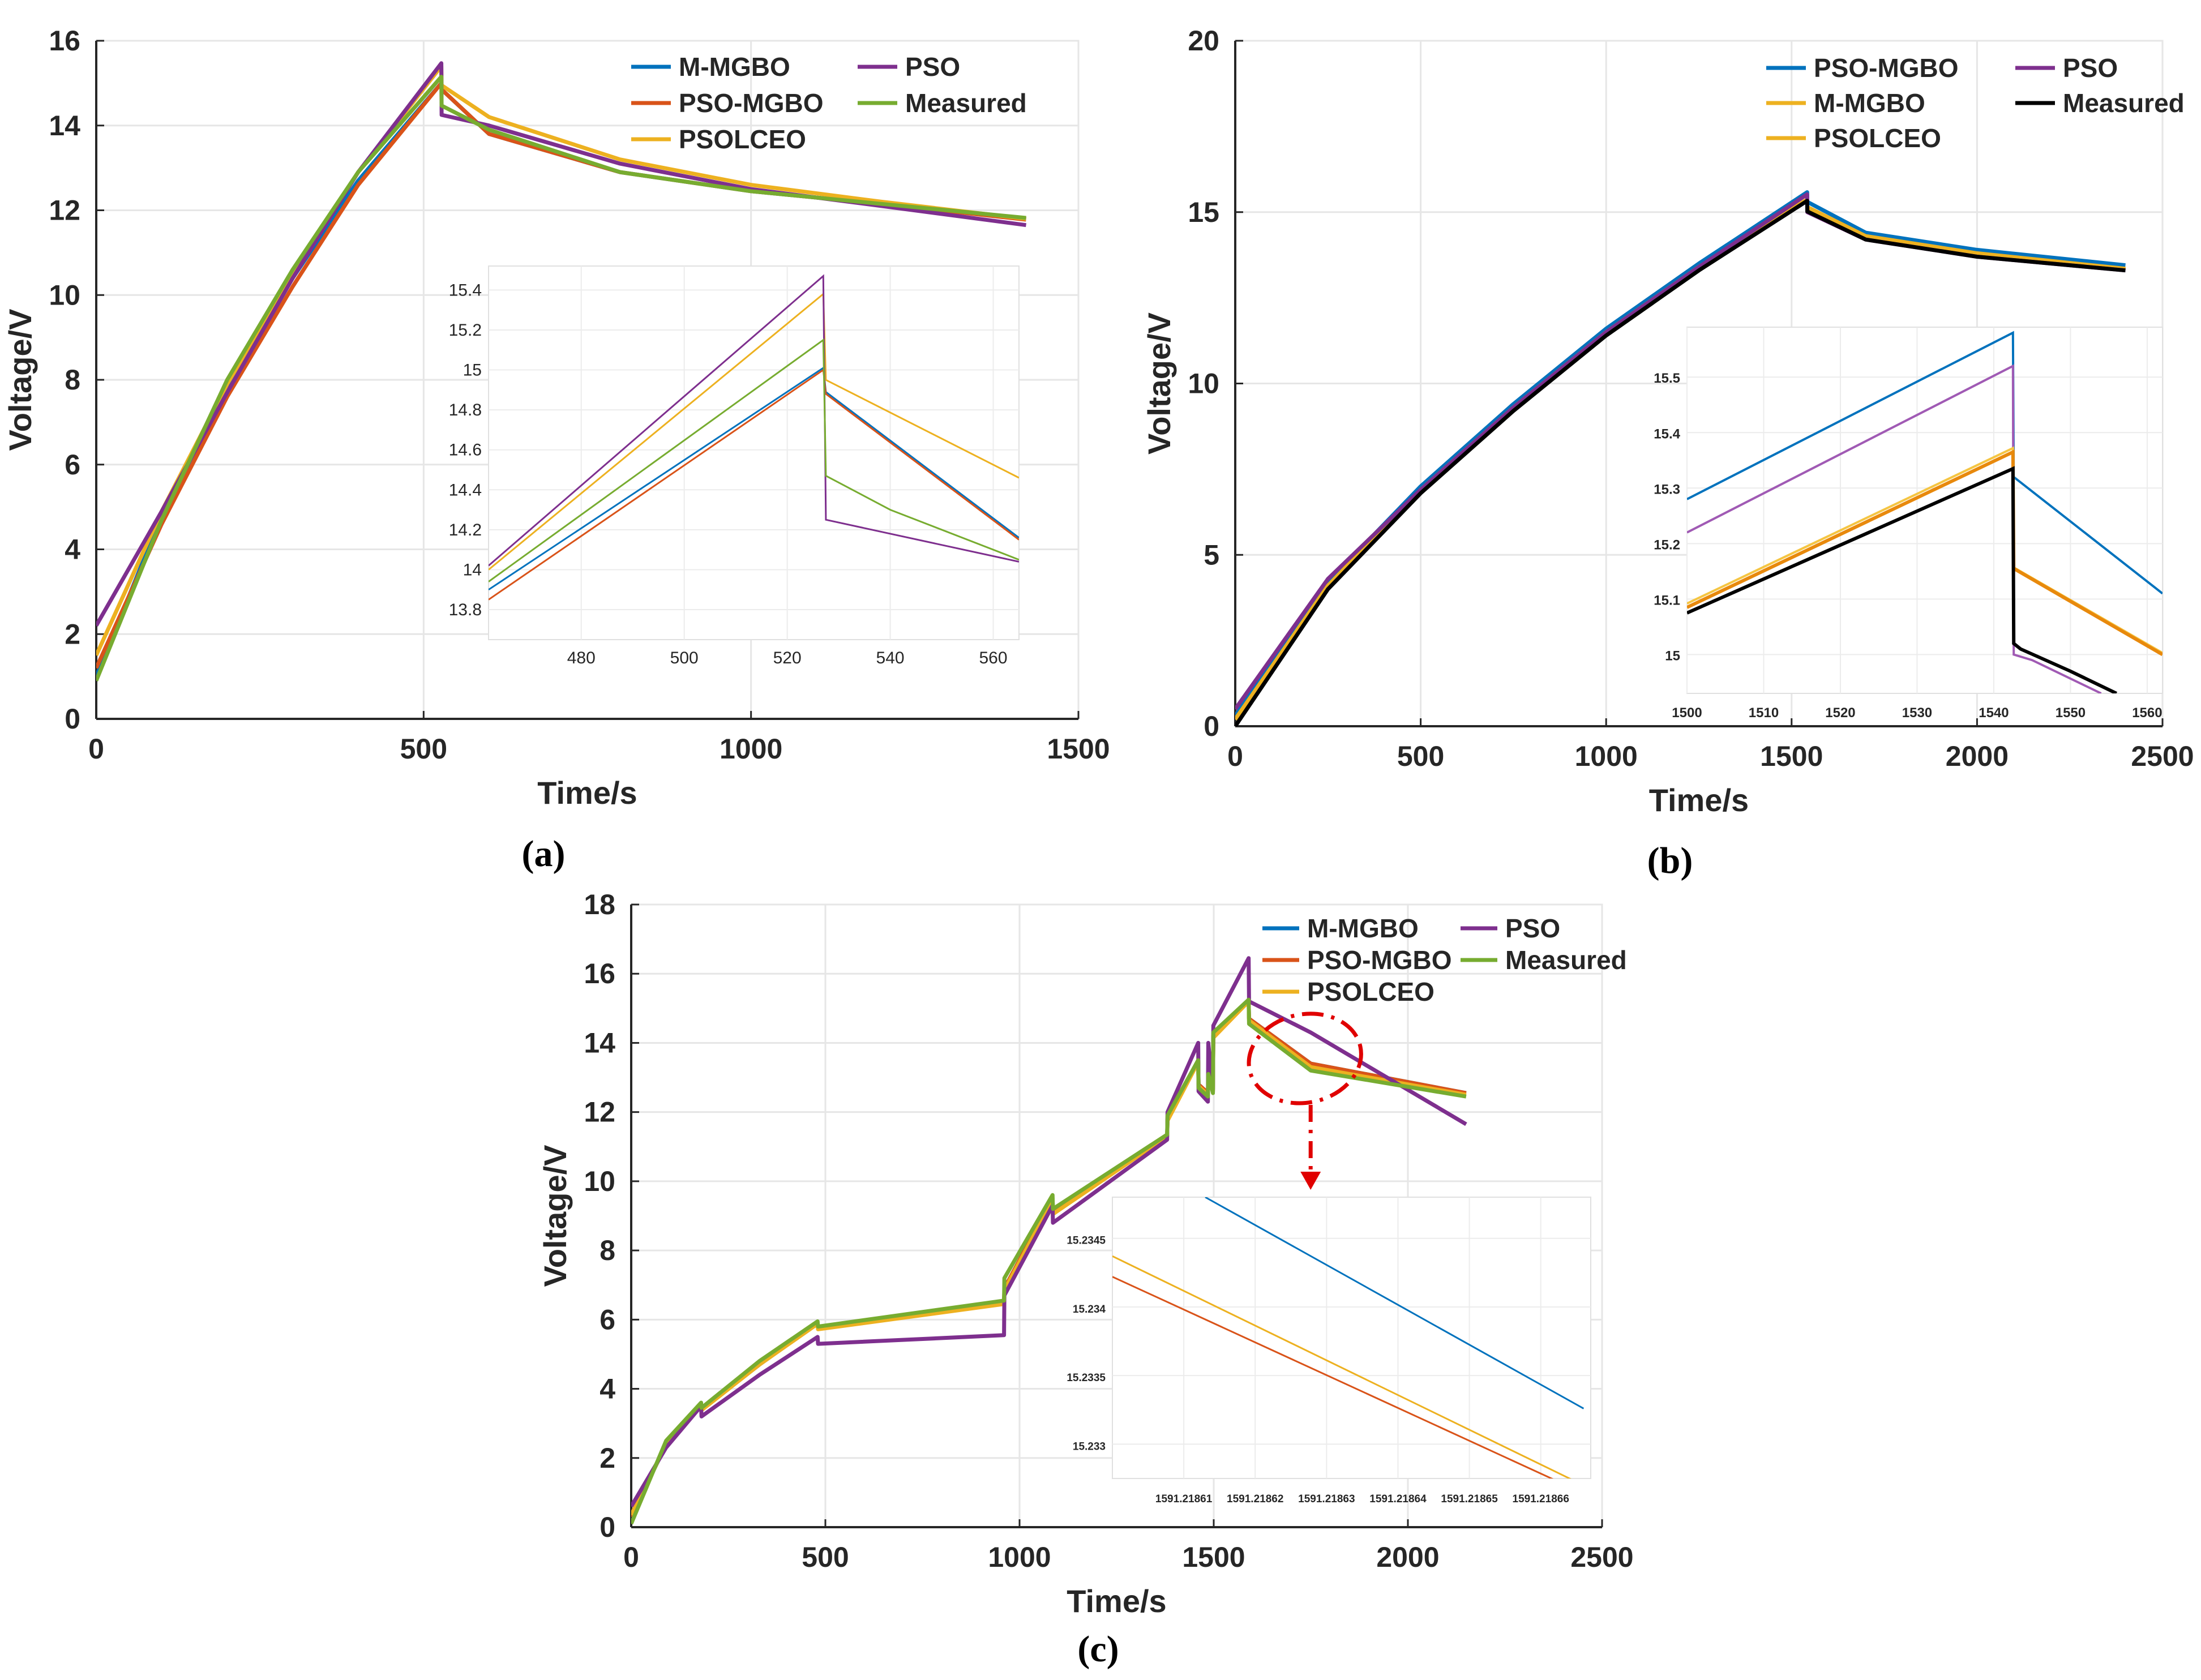  Describe the element at coordinates (466, 610) in the screenshot. I see `inset-y-tick-label: 13.8` at that location.